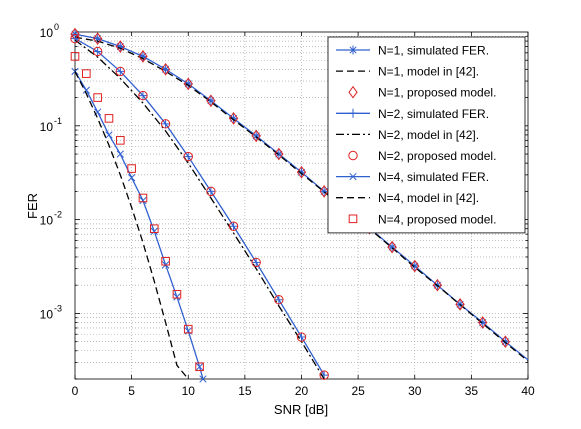  I want to click on legend-entry: N=2, simulated FER., so click(412, 114).